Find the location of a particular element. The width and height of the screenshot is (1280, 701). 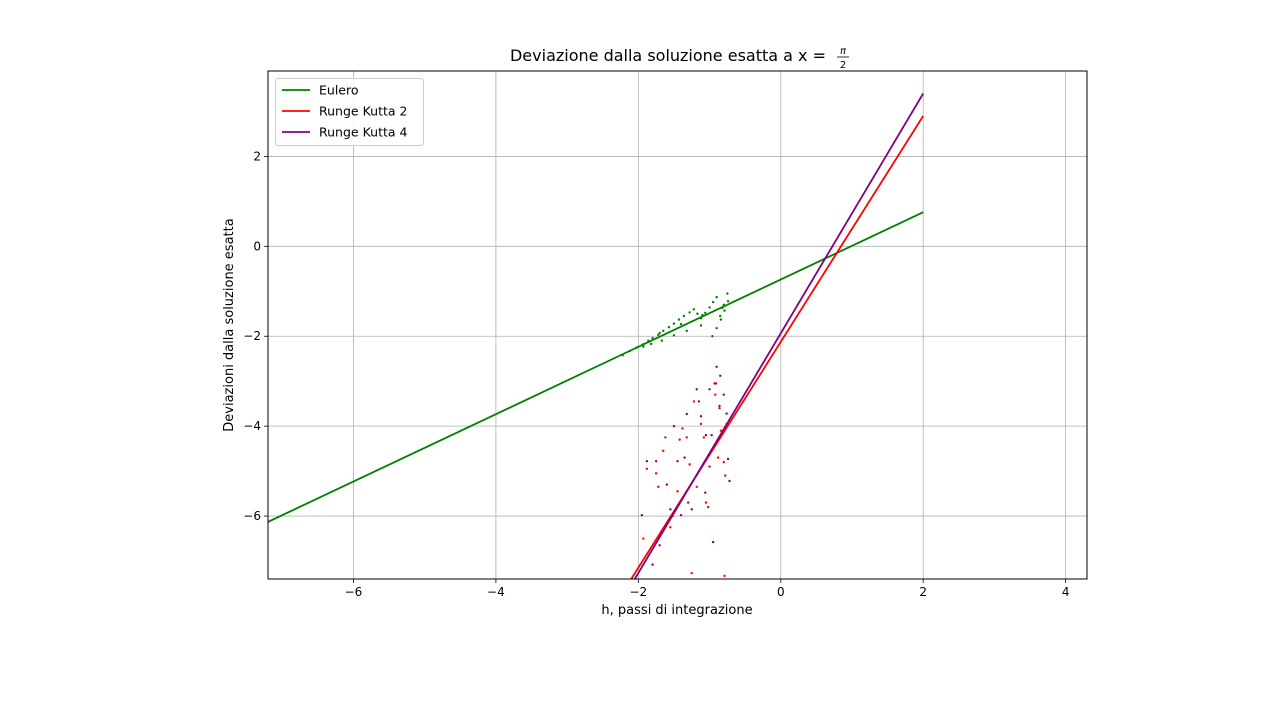

y-tick-label: 0 is located at coordinates (257, 246).